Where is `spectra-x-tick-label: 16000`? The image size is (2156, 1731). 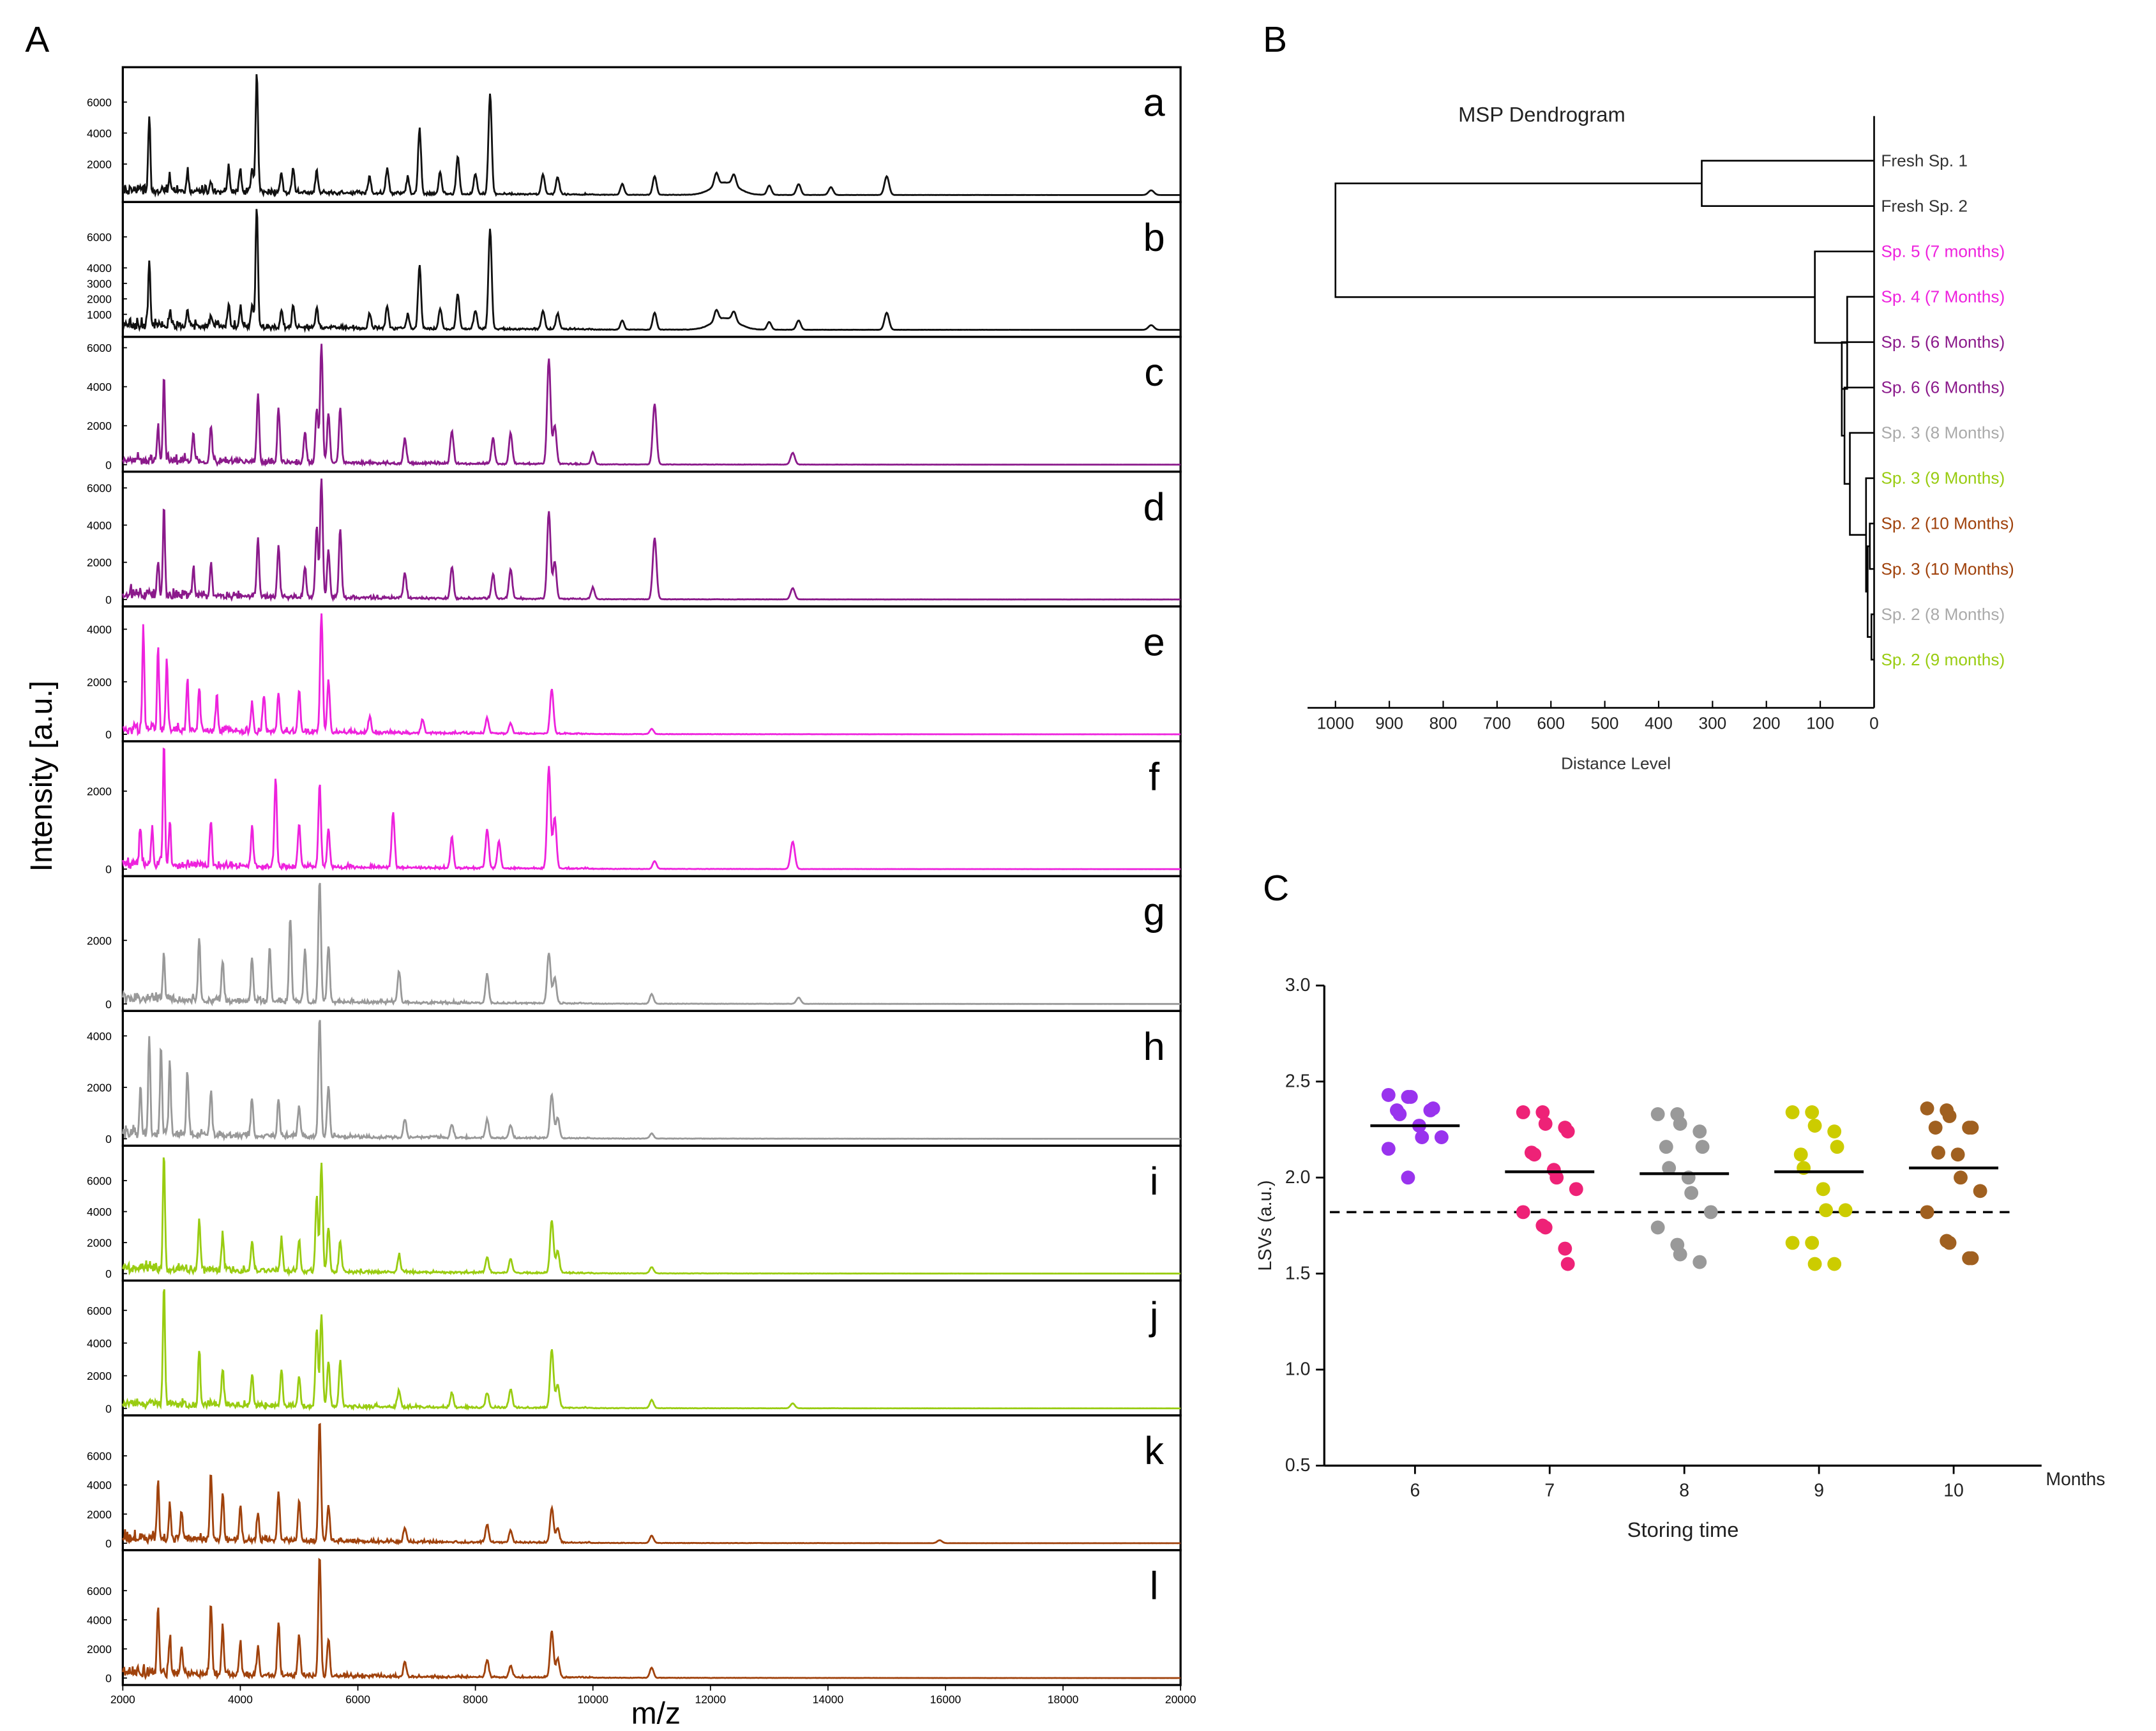 spectra-x-tick-label: 16000 is located at coordinates (945, 1699).